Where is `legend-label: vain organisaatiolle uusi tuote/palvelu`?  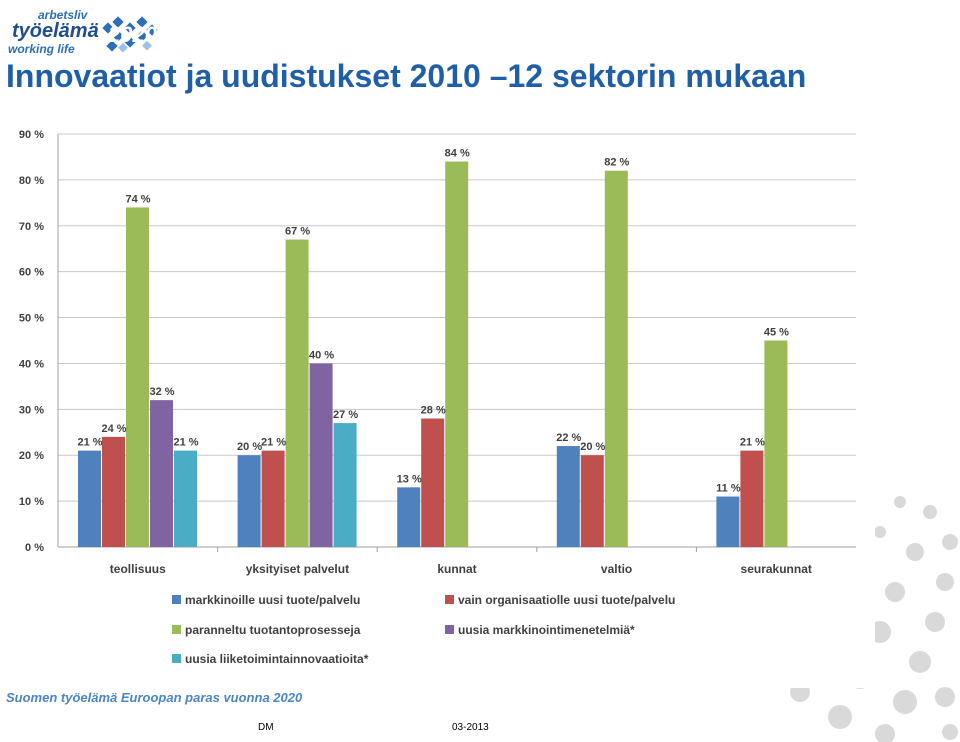 legend-label: vain organisaatiolle uusi tuote/palvelu is located at coordinates (566, 600).